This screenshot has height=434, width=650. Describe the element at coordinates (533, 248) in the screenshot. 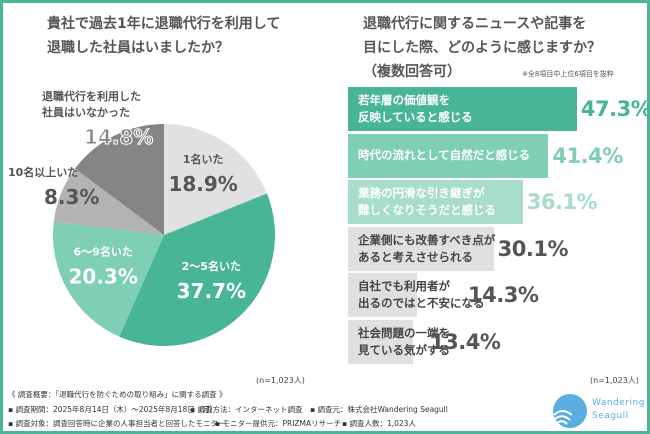

I see `bar-value: 30.1%` at that location.